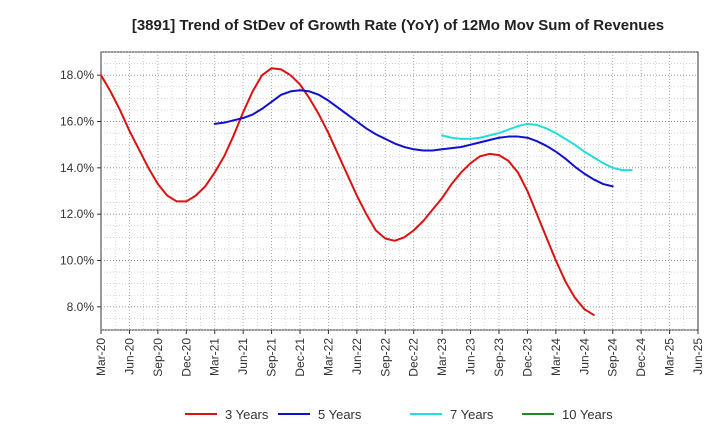  I want to click on series-line-7-years, so click(537, 147).